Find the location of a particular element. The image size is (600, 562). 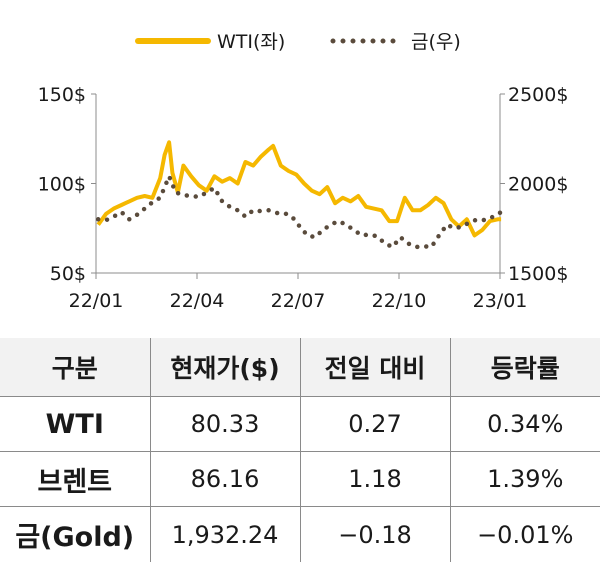

cell-change-rate: −0.01% is located at coordinates (525, 534).